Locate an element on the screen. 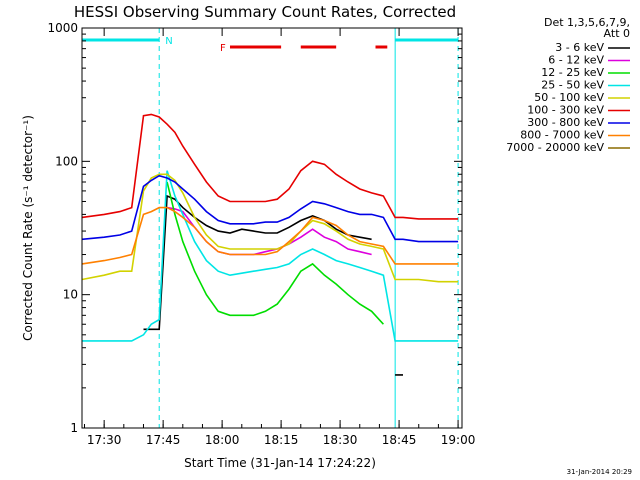  legend-label: 7000 - 20000 keV is located at coordinates (555, 147).